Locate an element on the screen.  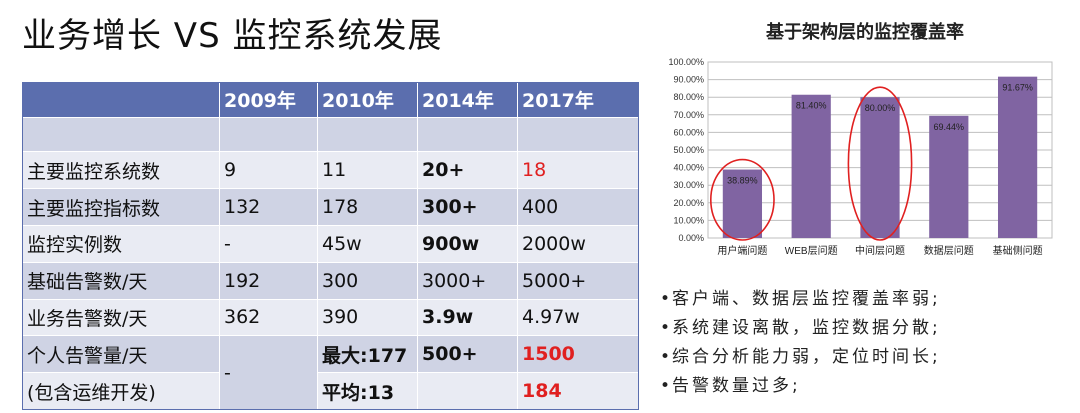
note-text: 系统建设离散，监控数据分散; is located at coordinates (806, 328).